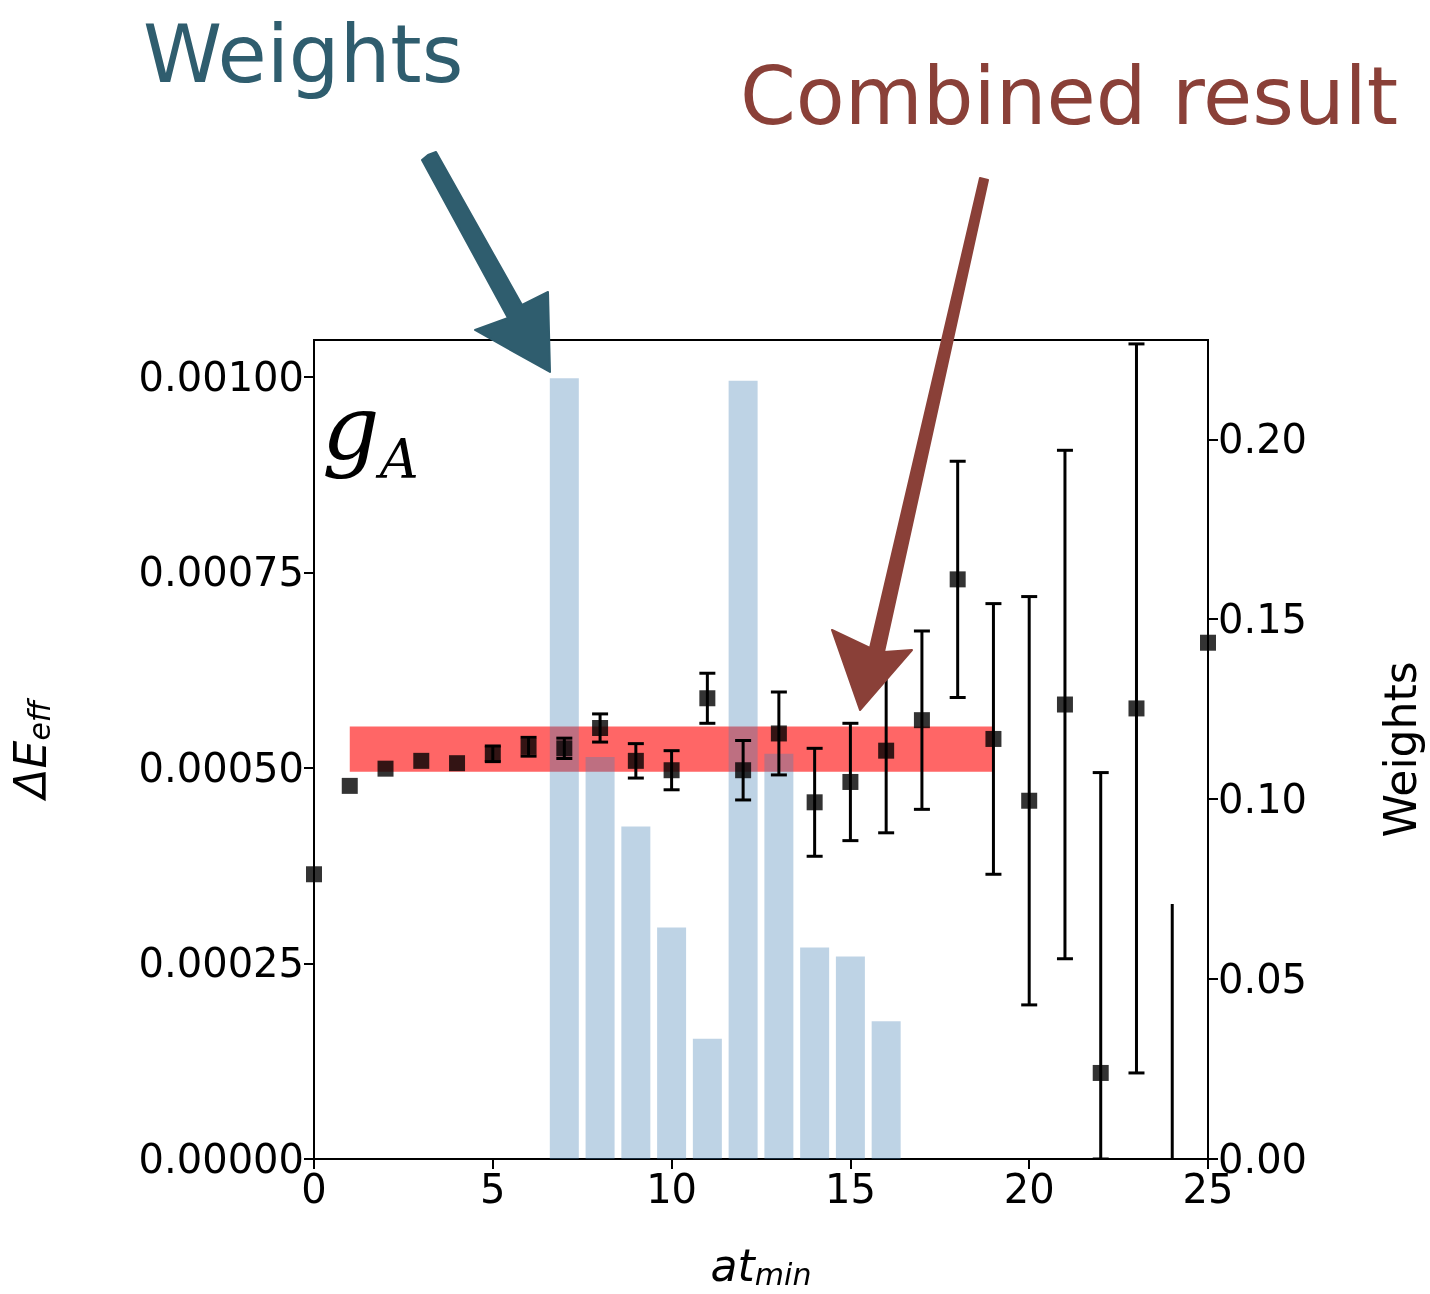 The height and width of the screenshot is (1294, 1430). I want to click on y2-axis-title: Weights, so click(1400, 749).